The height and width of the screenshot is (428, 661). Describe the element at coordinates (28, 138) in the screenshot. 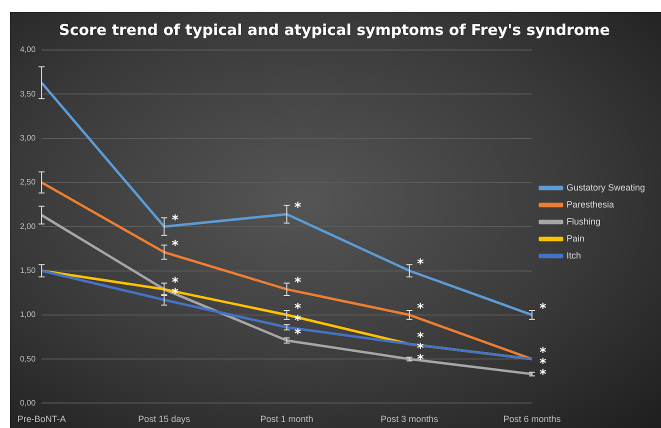

I see `y-tick-label: 3,00` at that location.